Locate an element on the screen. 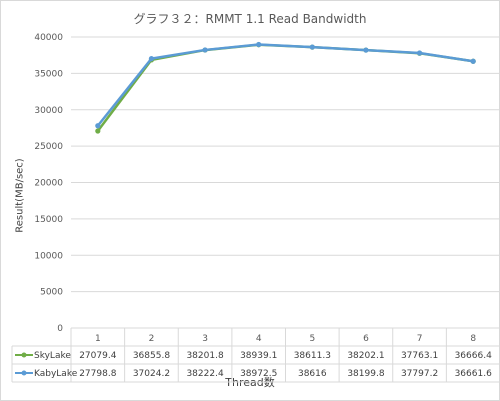 The image size is (500, 401). data-table-cell: 27798.8 is located at coordinates (97, 374).